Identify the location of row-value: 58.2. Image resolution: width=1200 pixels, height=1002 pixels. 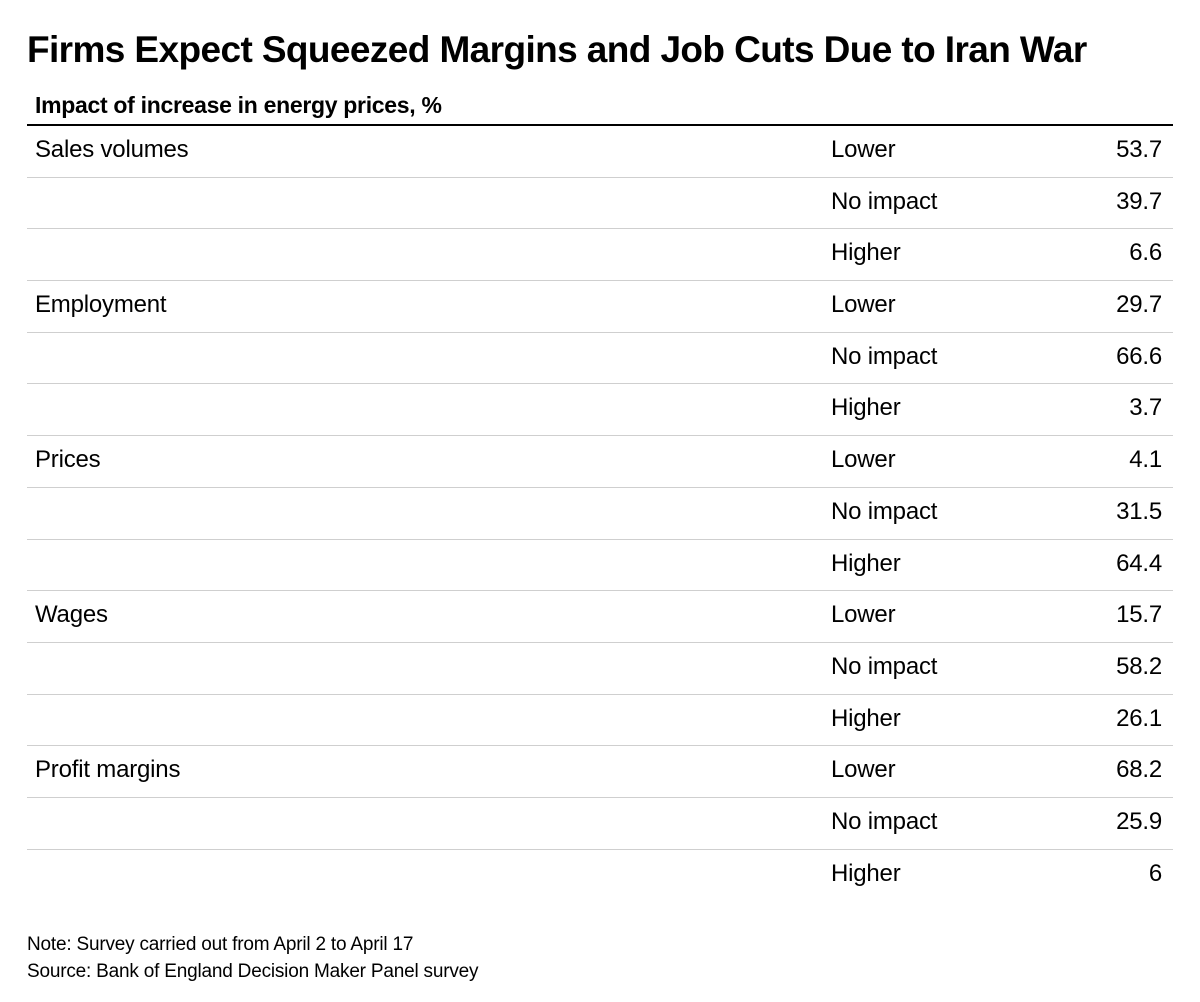
(1139, 666).